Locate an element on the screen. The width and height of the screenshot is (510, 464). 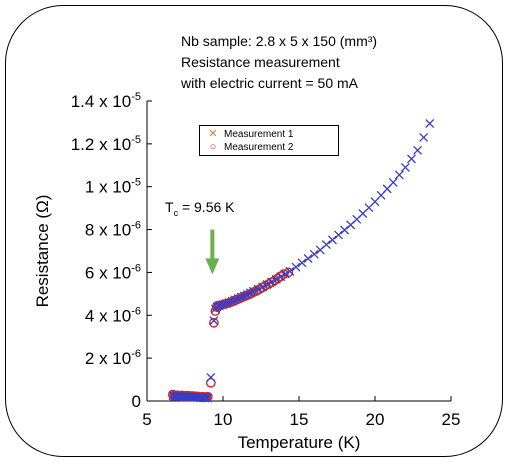
legend-label-1: Measurement 1 is located at coordinates (259, 134).